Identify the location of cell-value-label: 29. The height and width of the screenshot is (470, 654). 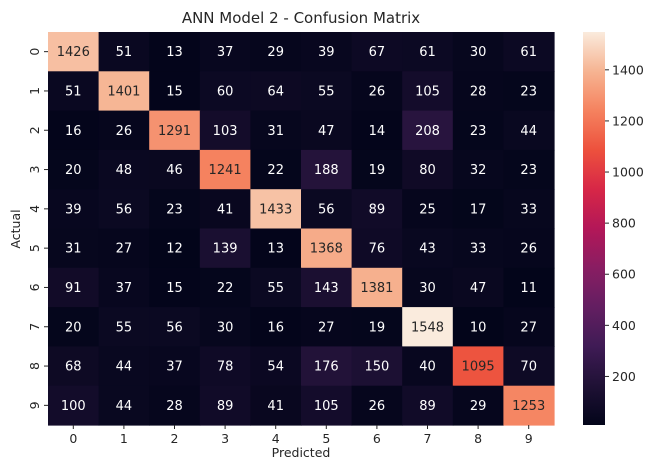
(478, 406).